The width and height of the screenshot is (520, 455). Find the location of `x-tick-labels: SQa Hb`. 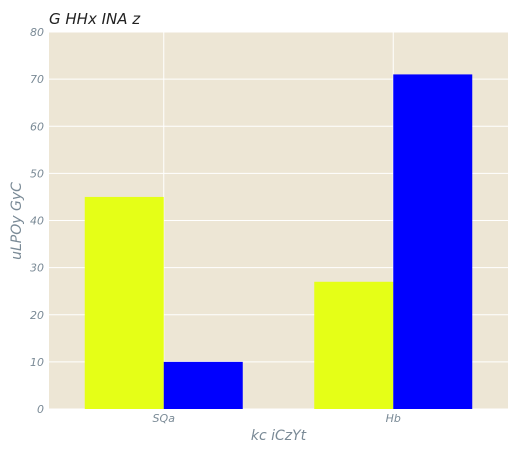

x-tick-labels: SQa Hb is located at coordinates (277, 418).